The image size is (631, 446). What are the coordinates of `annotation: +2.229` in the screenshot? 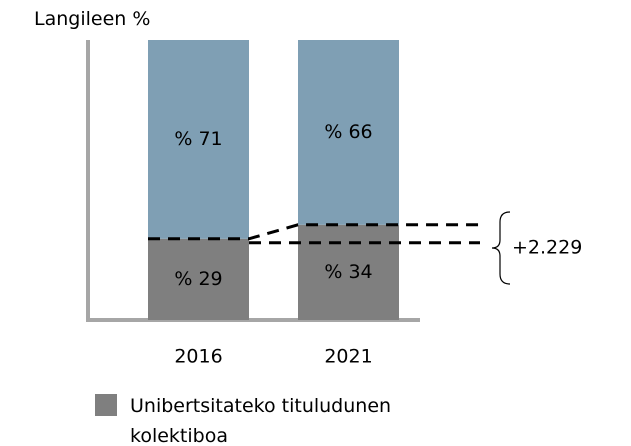 It's located at (547, 248).